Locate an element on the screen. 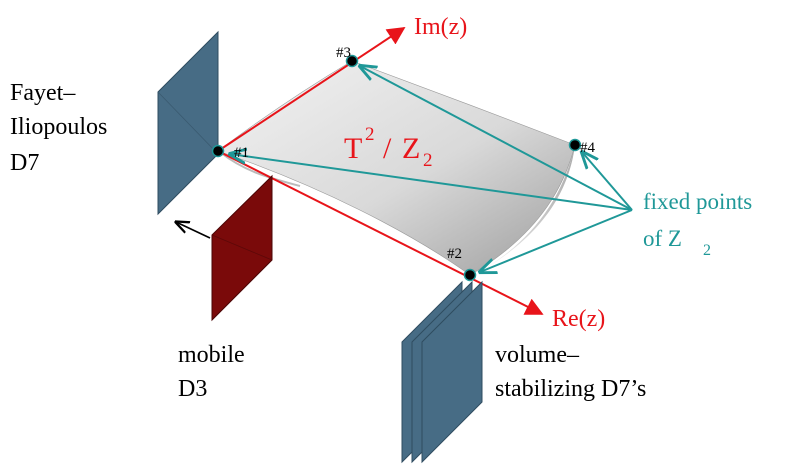 This screenshot has width=800, height=470. volume-stabilizing-label: volume– stabilizing D7’s is located at coordinates (570, 372).